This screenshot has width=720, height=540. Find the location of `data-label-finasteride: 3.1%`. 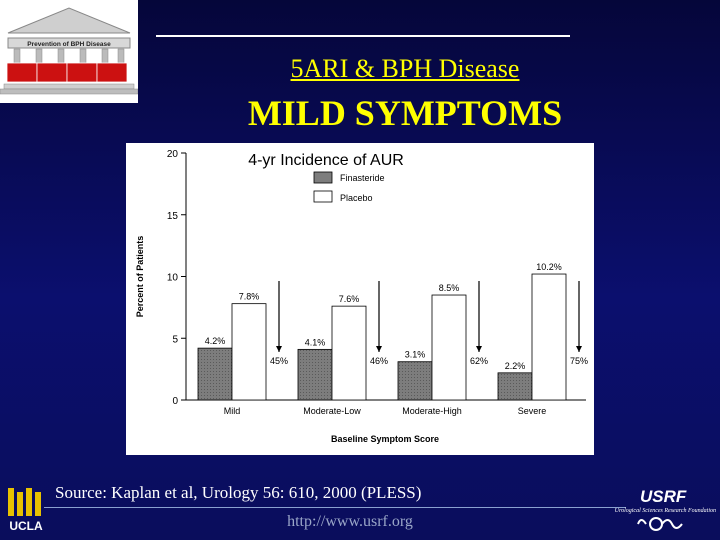

data-label-finasteride: 3.1% is located at coordinates (415, 355).